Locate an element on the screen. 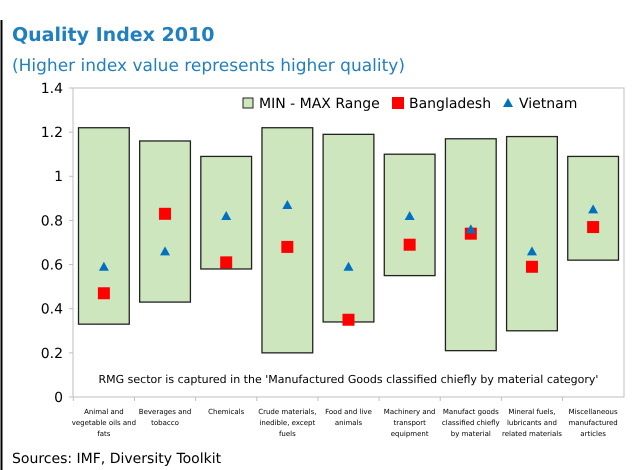 The height and width of the screenshot is (470, 636). source-note: Sources: IMF, Diversity Toolkit is located at coordinates (117, 459).